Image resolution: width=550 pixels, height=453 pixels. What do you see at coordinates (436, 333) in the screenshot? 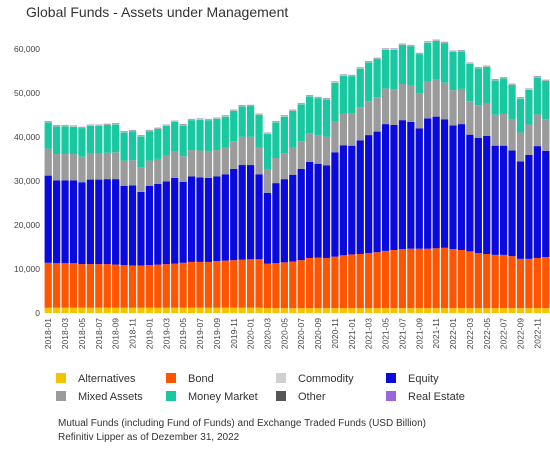
I see `x-tick-label: 2021-11` at bounding box center [436, 333].